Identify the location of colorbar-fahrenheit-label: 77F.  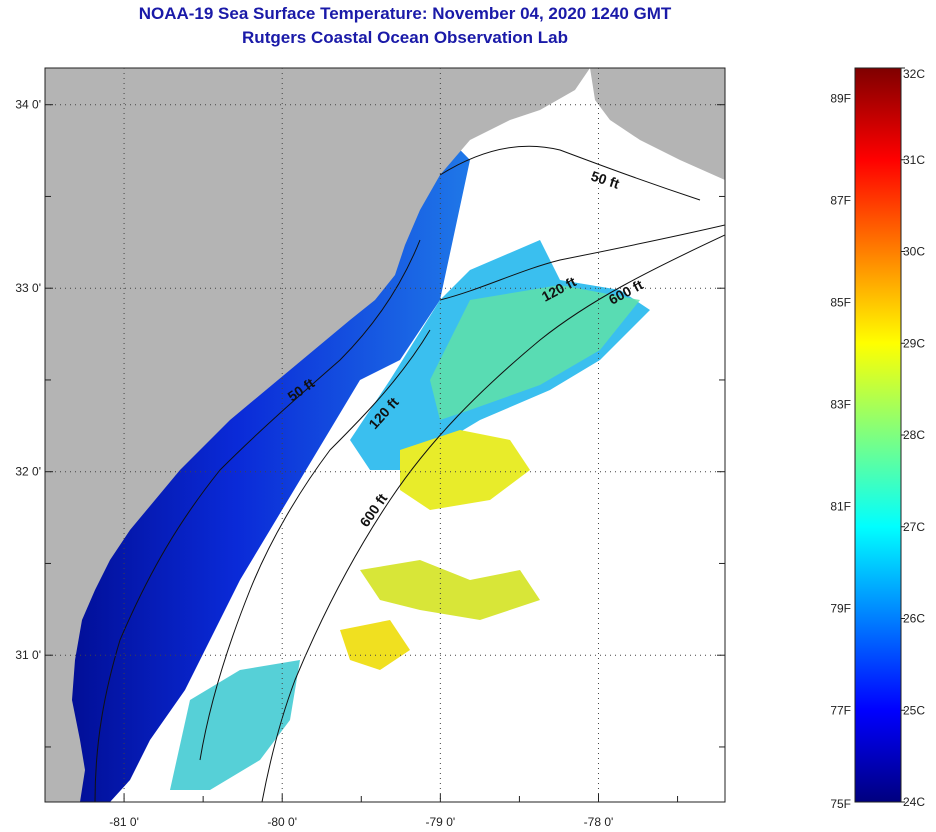
(840, 710).